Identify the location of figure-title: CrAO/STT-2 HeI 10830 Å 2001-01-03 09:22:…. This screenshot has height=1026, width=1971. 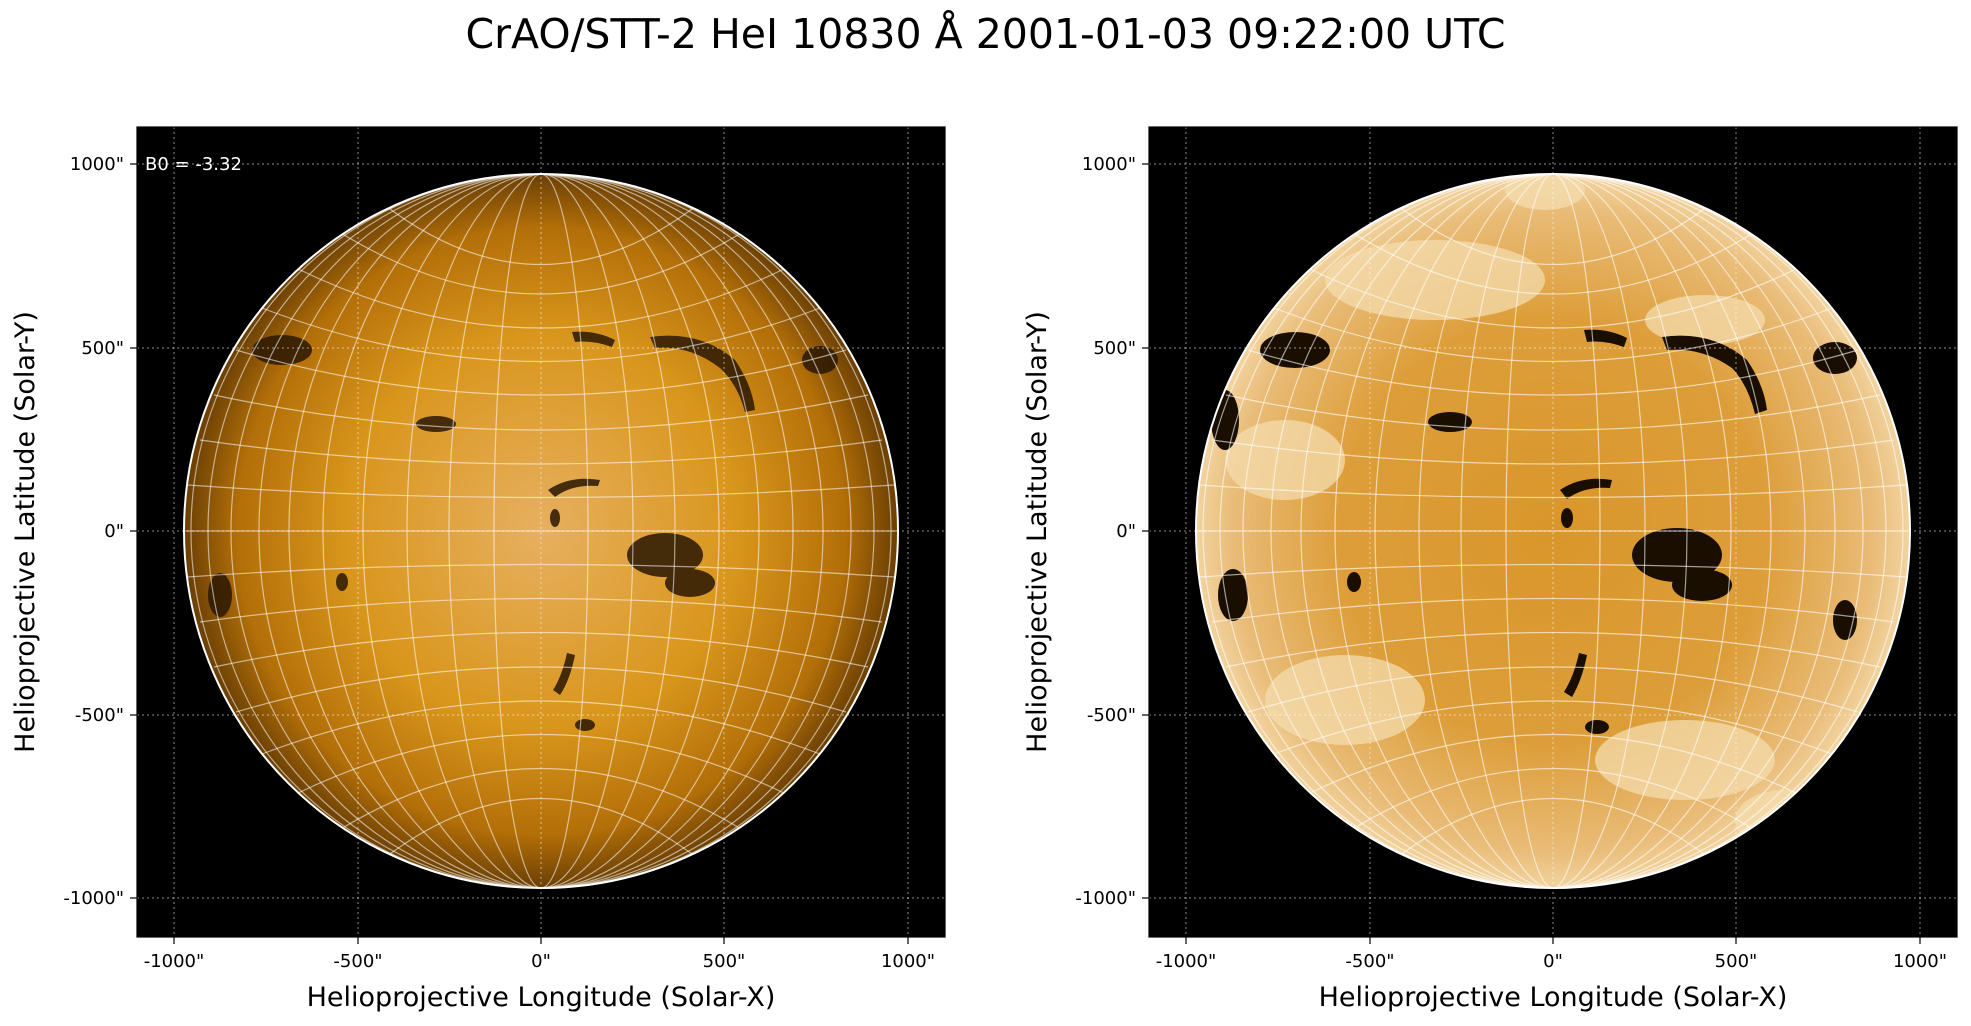
(985, 34).